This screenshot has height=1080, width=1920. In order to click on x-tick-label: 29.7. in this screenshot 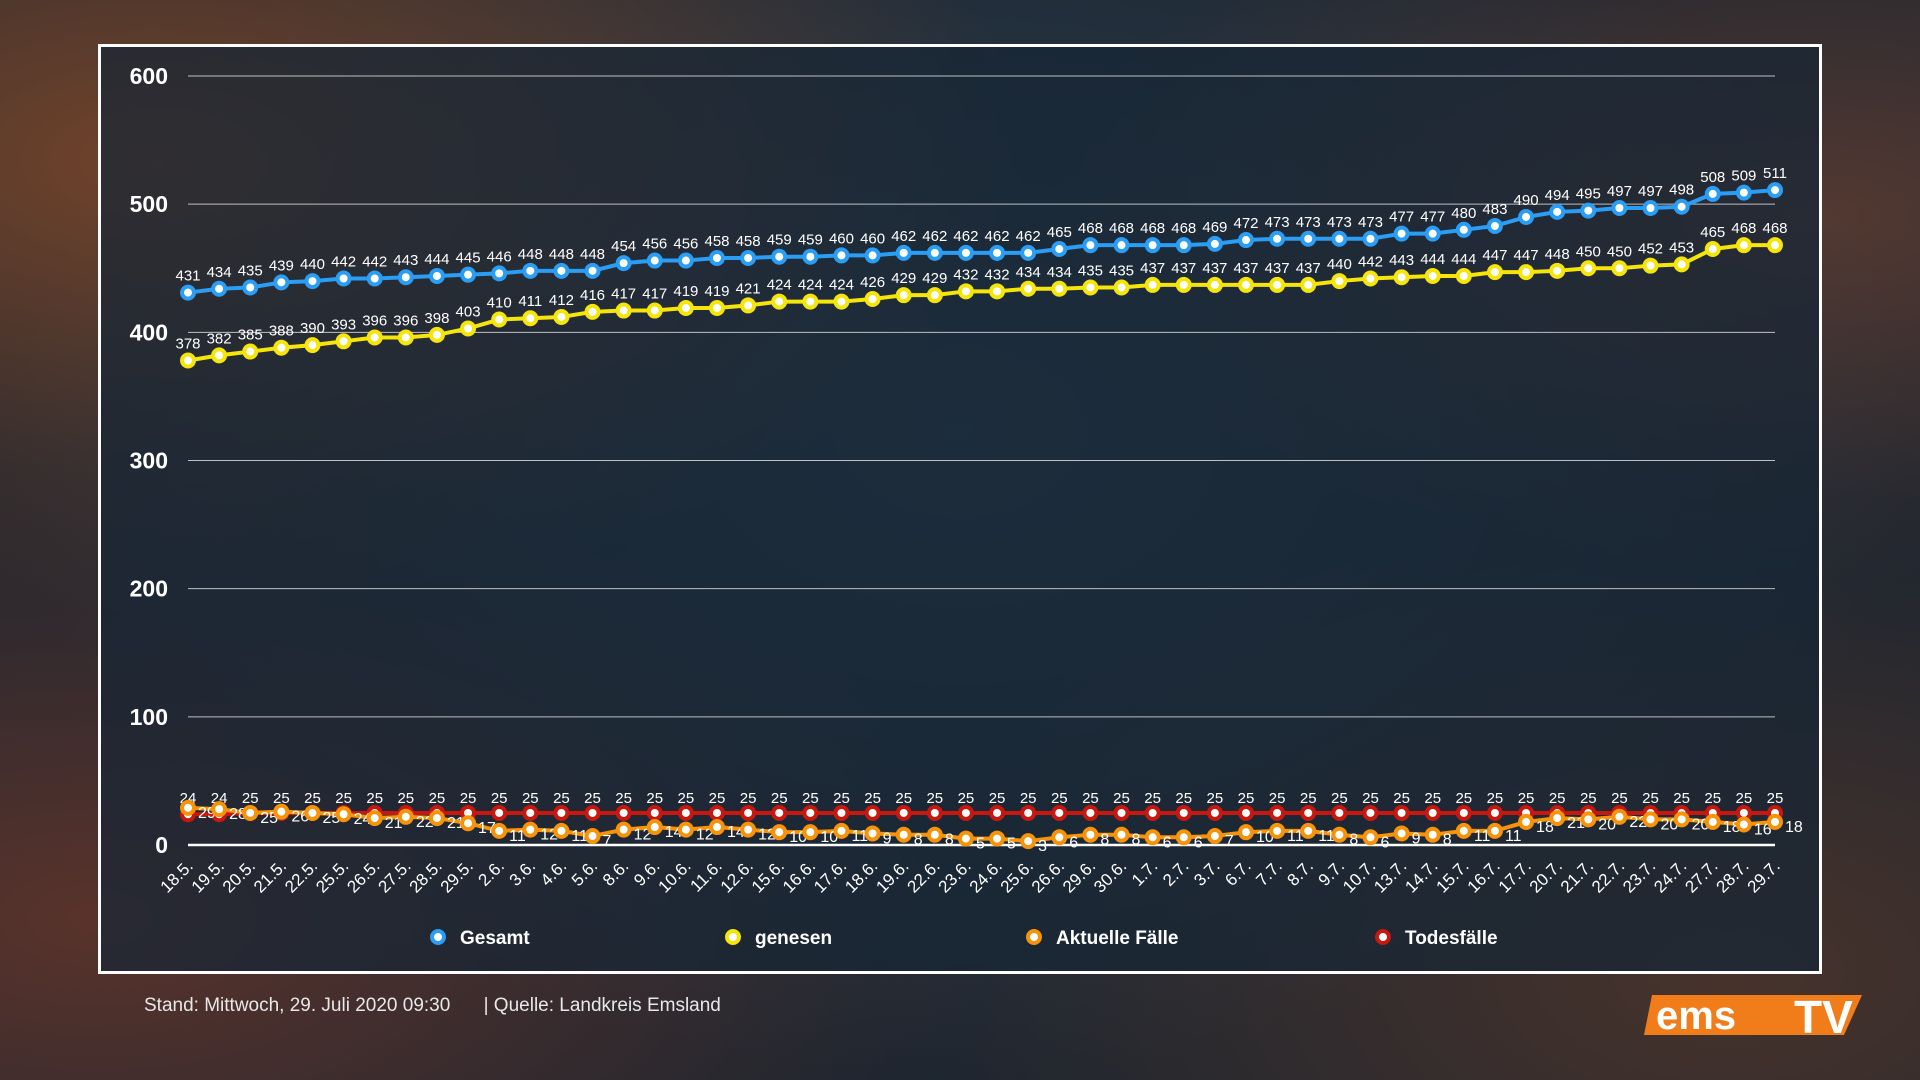, I will do `click(1764, 876)`.